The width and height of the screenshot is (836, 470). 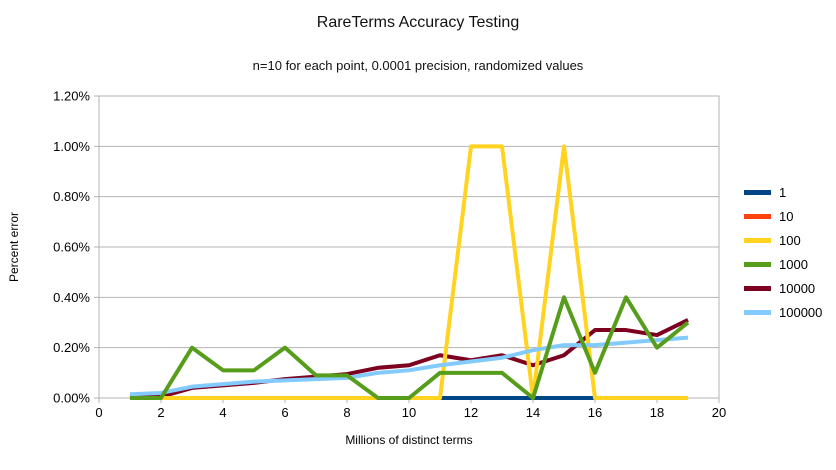 What do you see at coordinates (797, 288) in the screenshot?
I see `legend-label: 10000` at bounding box center [797, 288].